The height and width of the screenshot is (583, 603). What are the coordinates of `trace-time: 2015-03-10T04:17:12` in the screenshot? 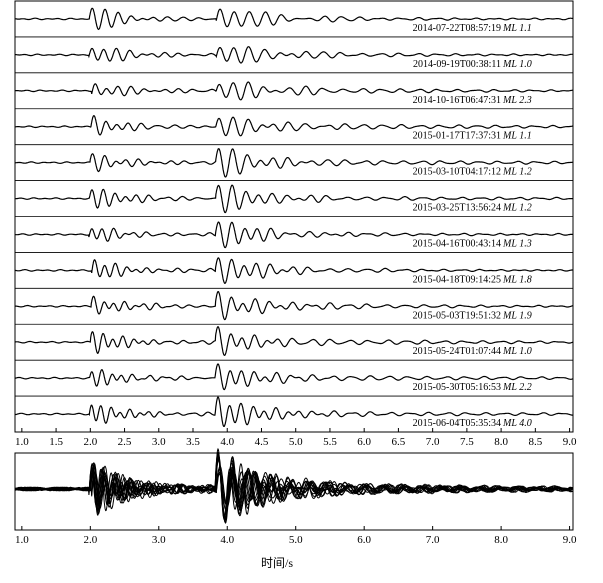 It's located at (457, 172).